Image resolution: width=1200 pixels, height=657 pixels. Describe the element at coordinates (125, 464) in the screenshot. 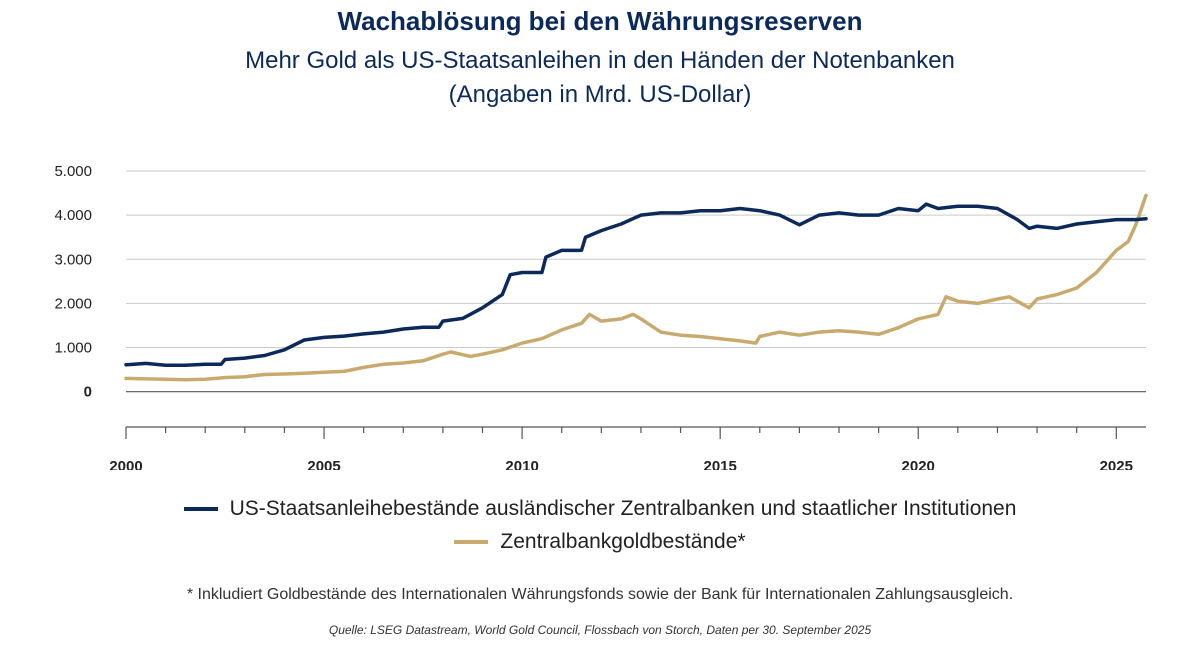

I see `x-tick-label: 2000` at that location.